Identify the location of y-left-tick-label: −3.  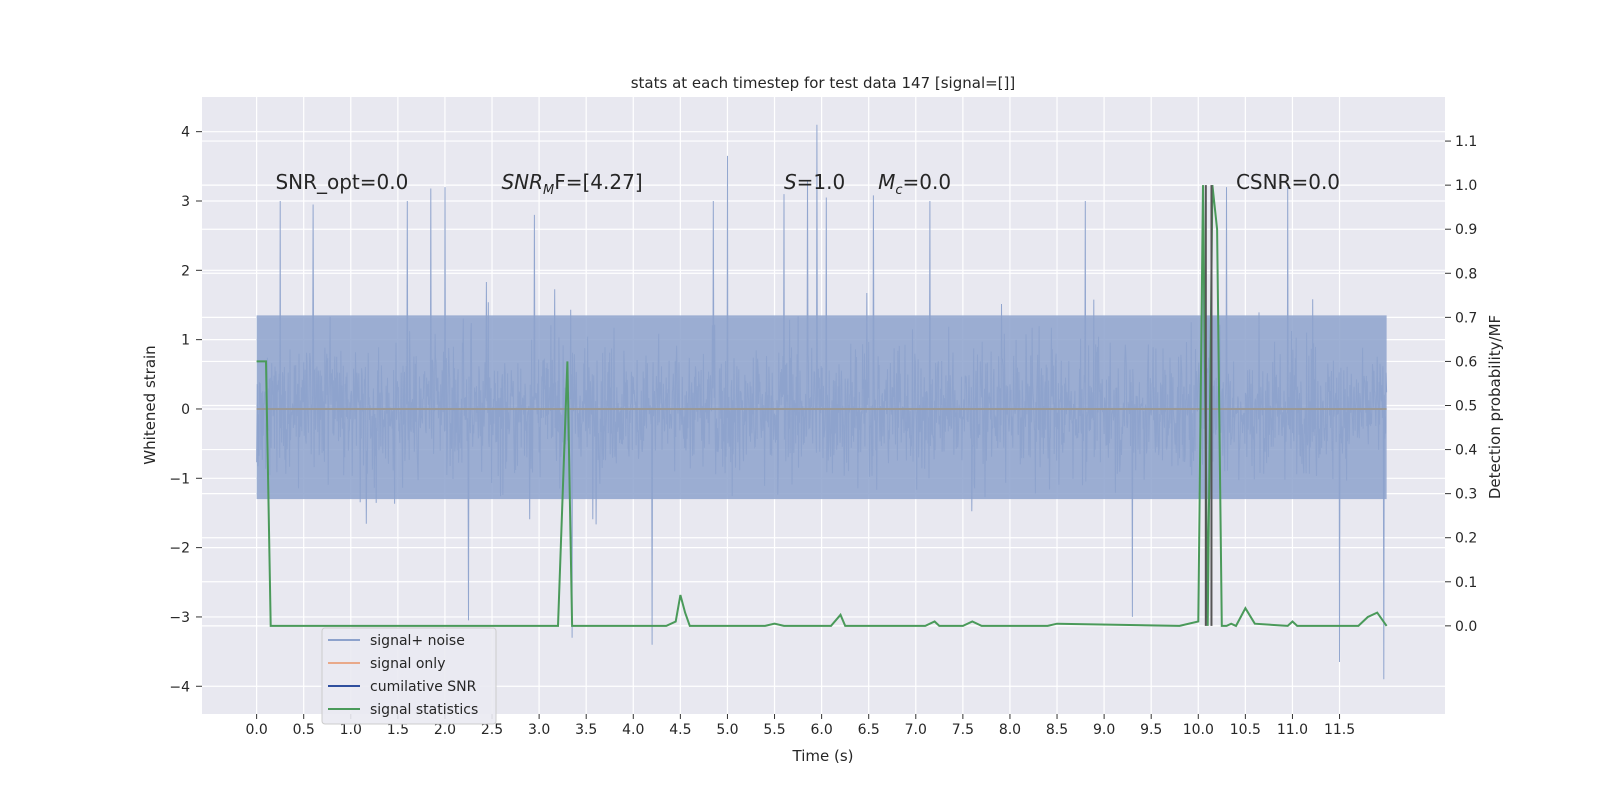
(179, 618).